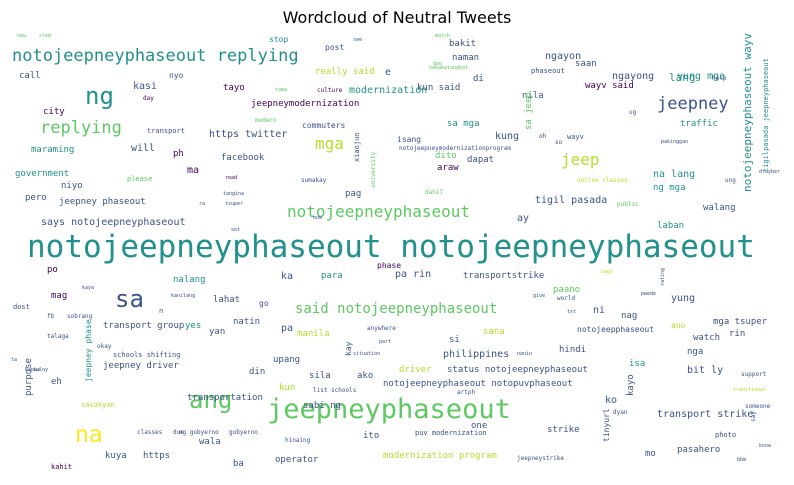 Image resolution: width=794 pixels, height=485 pixels. Describe the element at coordinates (189, 280) in the screenshot. I see `cloud-word: nalang` at that location.